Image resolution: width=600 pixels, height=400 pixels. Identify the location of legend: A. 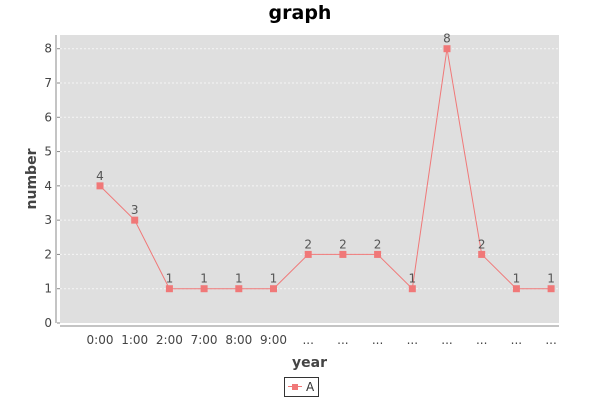
(302, 387).